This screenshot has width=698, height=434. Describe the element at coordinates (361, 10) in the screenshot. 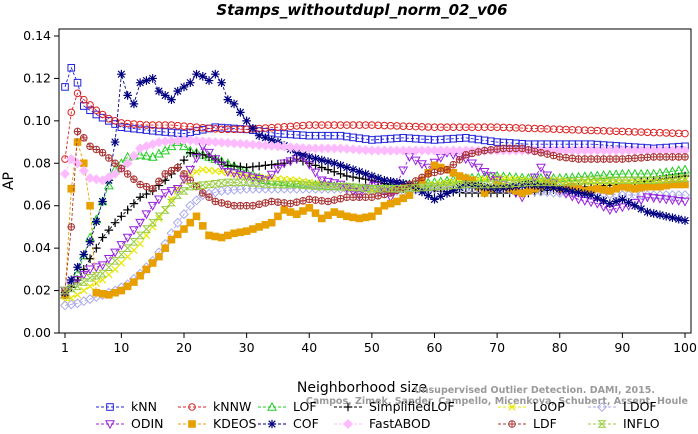

I see `chart-title: Stamps_withoutdupl_norm_02_v06` at that location.